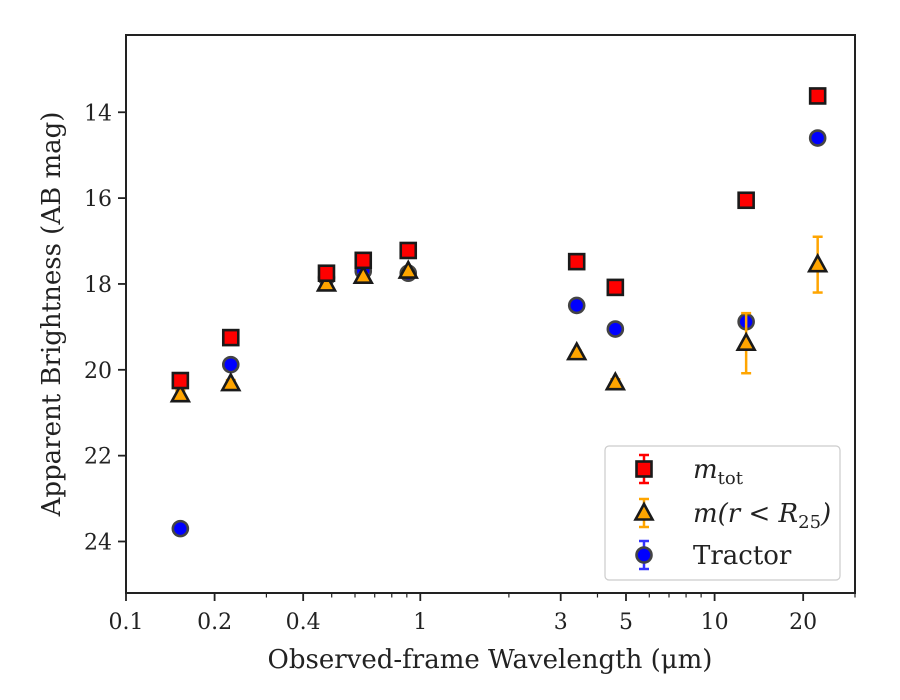 Image resolution: width=900 pixels, height=700 pixels. What do you see at coordinates (98, 199) in the screenshot?
I see `y-tick-label-1: 16` at bounding box center [98, 199].